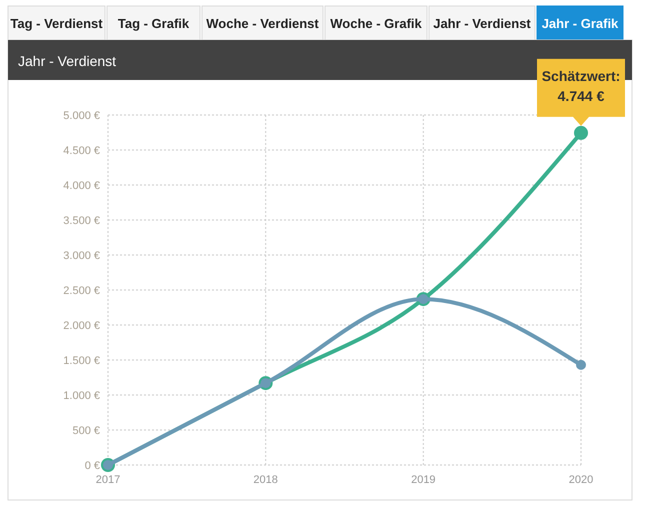 The height and width of the screenshot is (506, 647). Describe the element at coordinates (108, 480) in the screenshot. I see `x-tick-label: 2017` at that location.